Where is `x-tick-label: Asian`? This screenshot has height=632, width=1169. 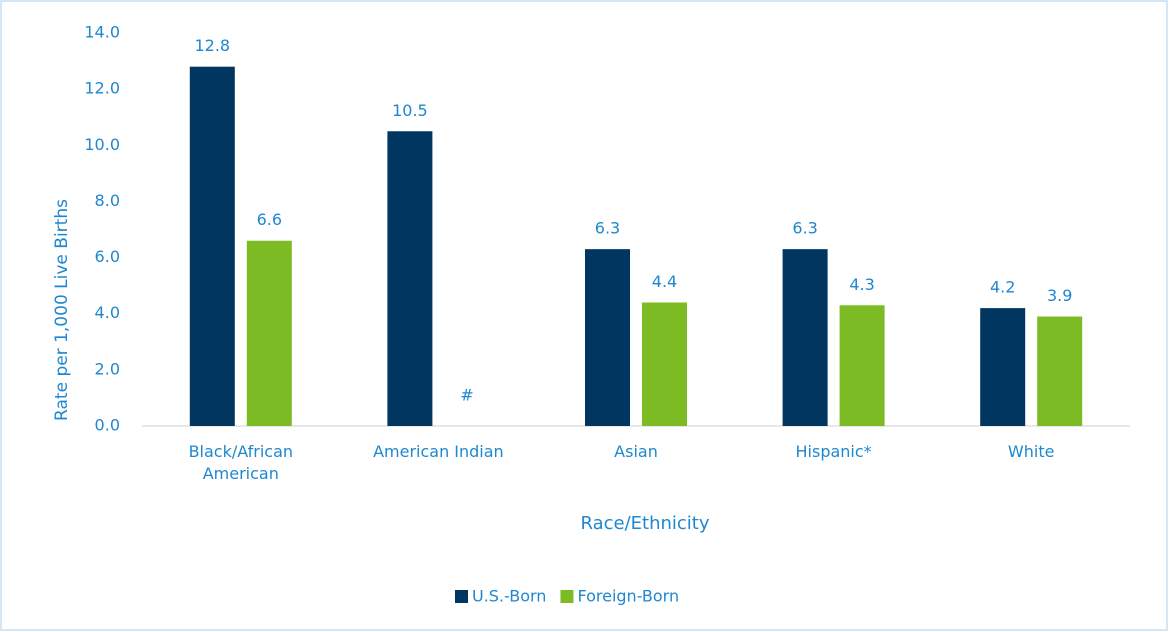 x-tick-label: Asian is located at coordinates (636, 451).